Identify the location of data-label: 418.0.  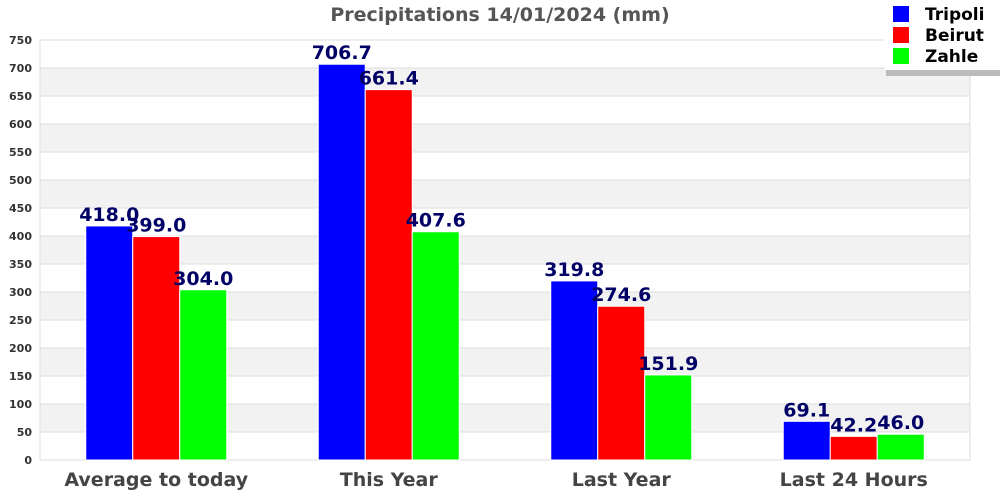
(109, 215).